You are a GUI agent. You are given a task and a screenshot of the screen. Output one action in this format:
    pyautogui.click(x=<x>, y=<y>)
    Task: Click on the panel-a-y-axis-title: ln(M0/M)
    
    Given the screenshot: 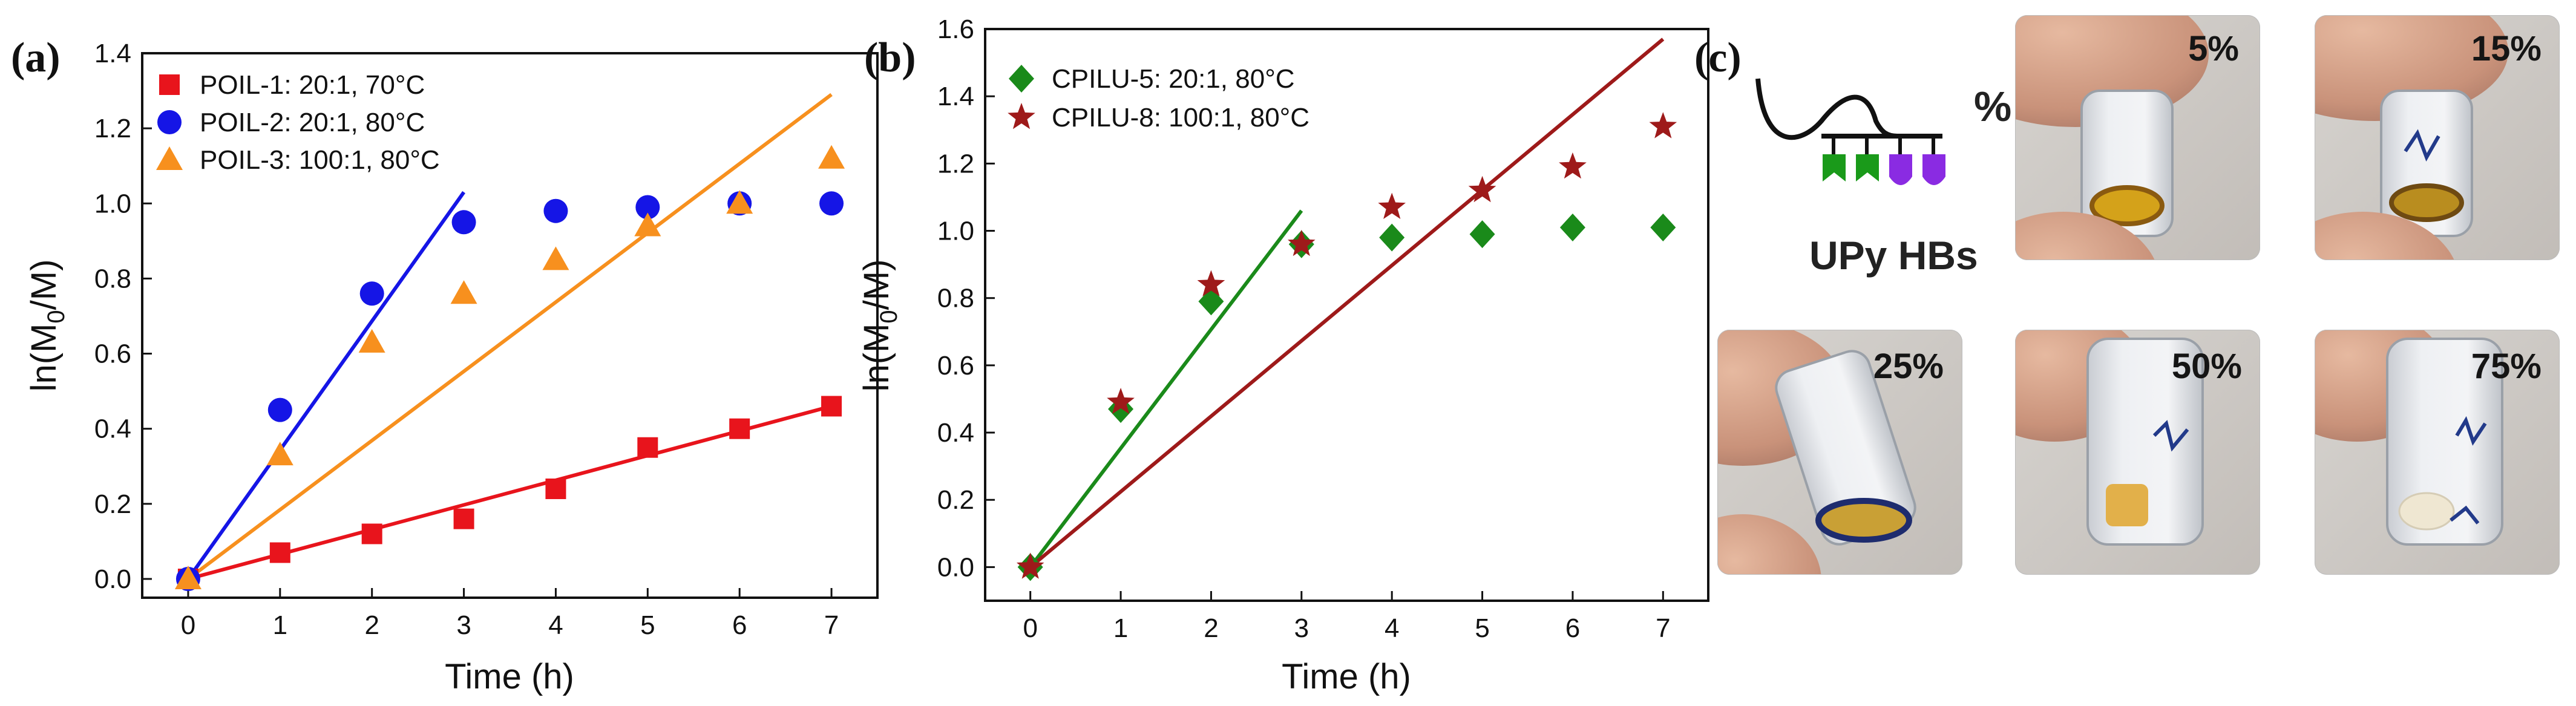 What is the action you would take?
    pyautogui.click(x=47, y=326)
    